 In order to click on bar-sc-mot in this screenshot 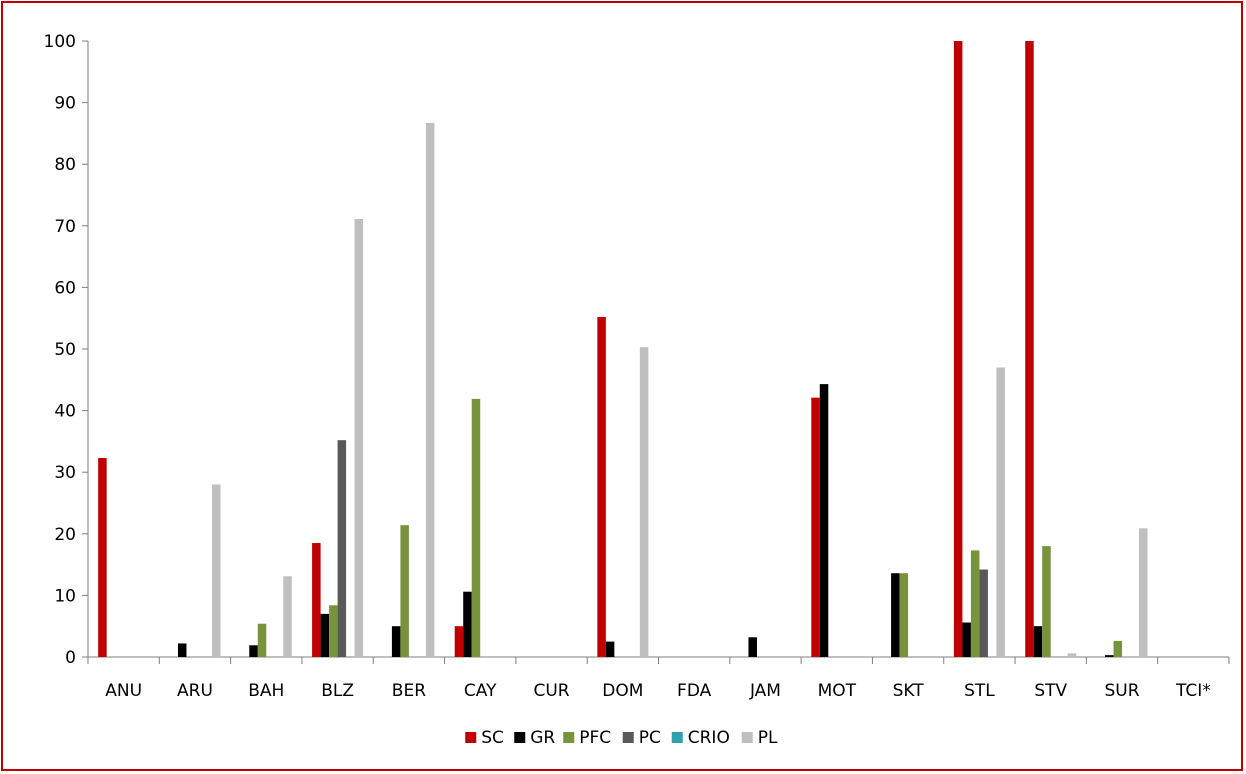, I will do `click(815, 527)`.